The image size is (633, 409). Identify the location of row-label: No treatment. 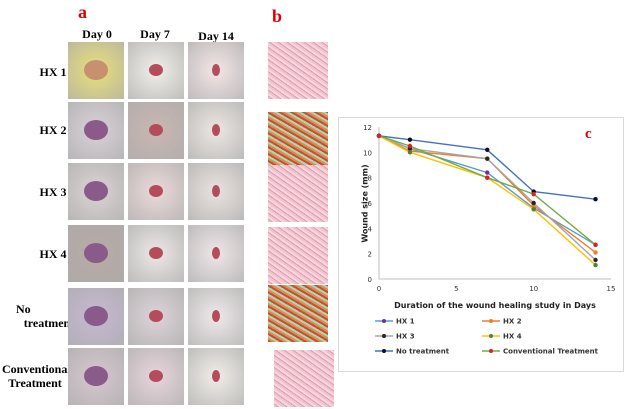
(49, 316).